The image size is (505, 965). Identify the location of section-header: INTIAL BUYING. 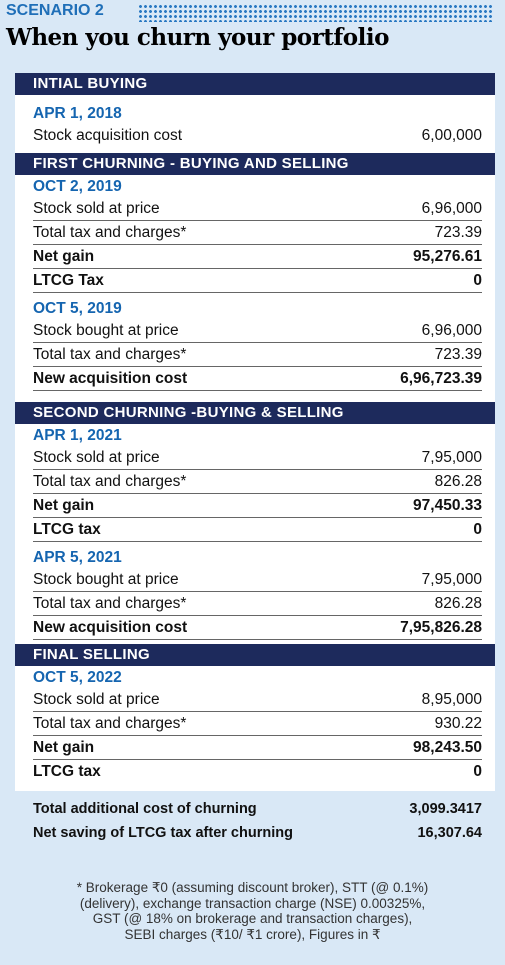
(255, 84).